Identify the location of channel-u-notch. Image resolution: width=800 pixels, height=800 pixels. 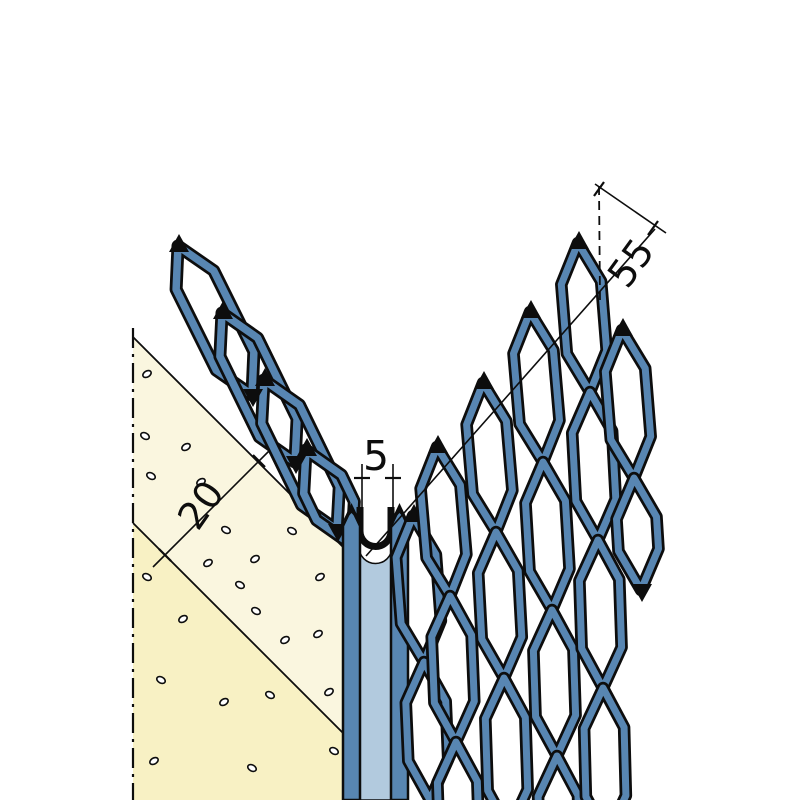
(375, 528).